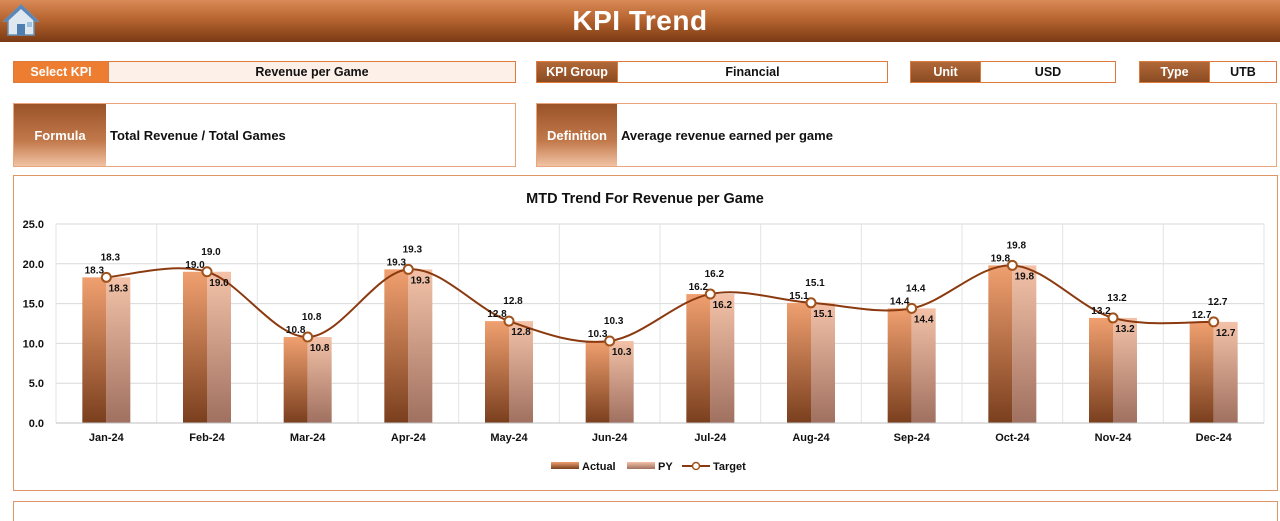 This screenshot has width=1280, height=521. Describe the element at coordinates (21, 20) in the screenshot. I see `home-icon` at that location.